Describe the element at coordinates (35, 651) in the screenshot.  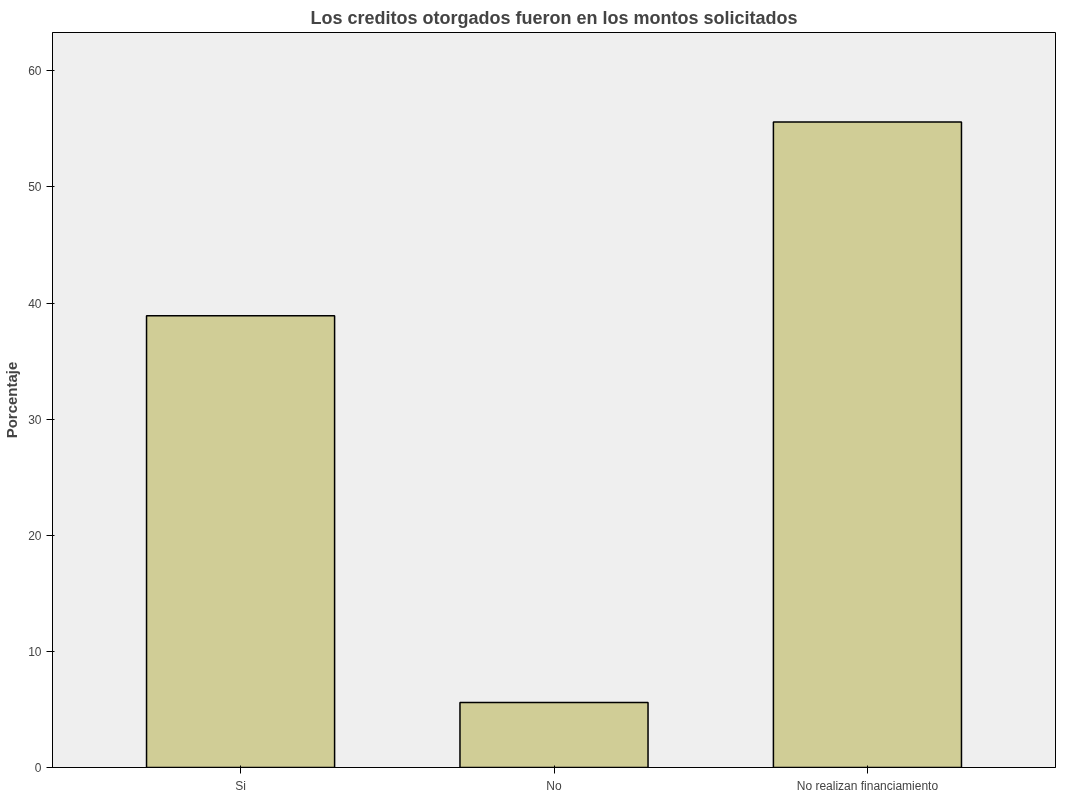
I see `y-tick-label: 10` at that location.